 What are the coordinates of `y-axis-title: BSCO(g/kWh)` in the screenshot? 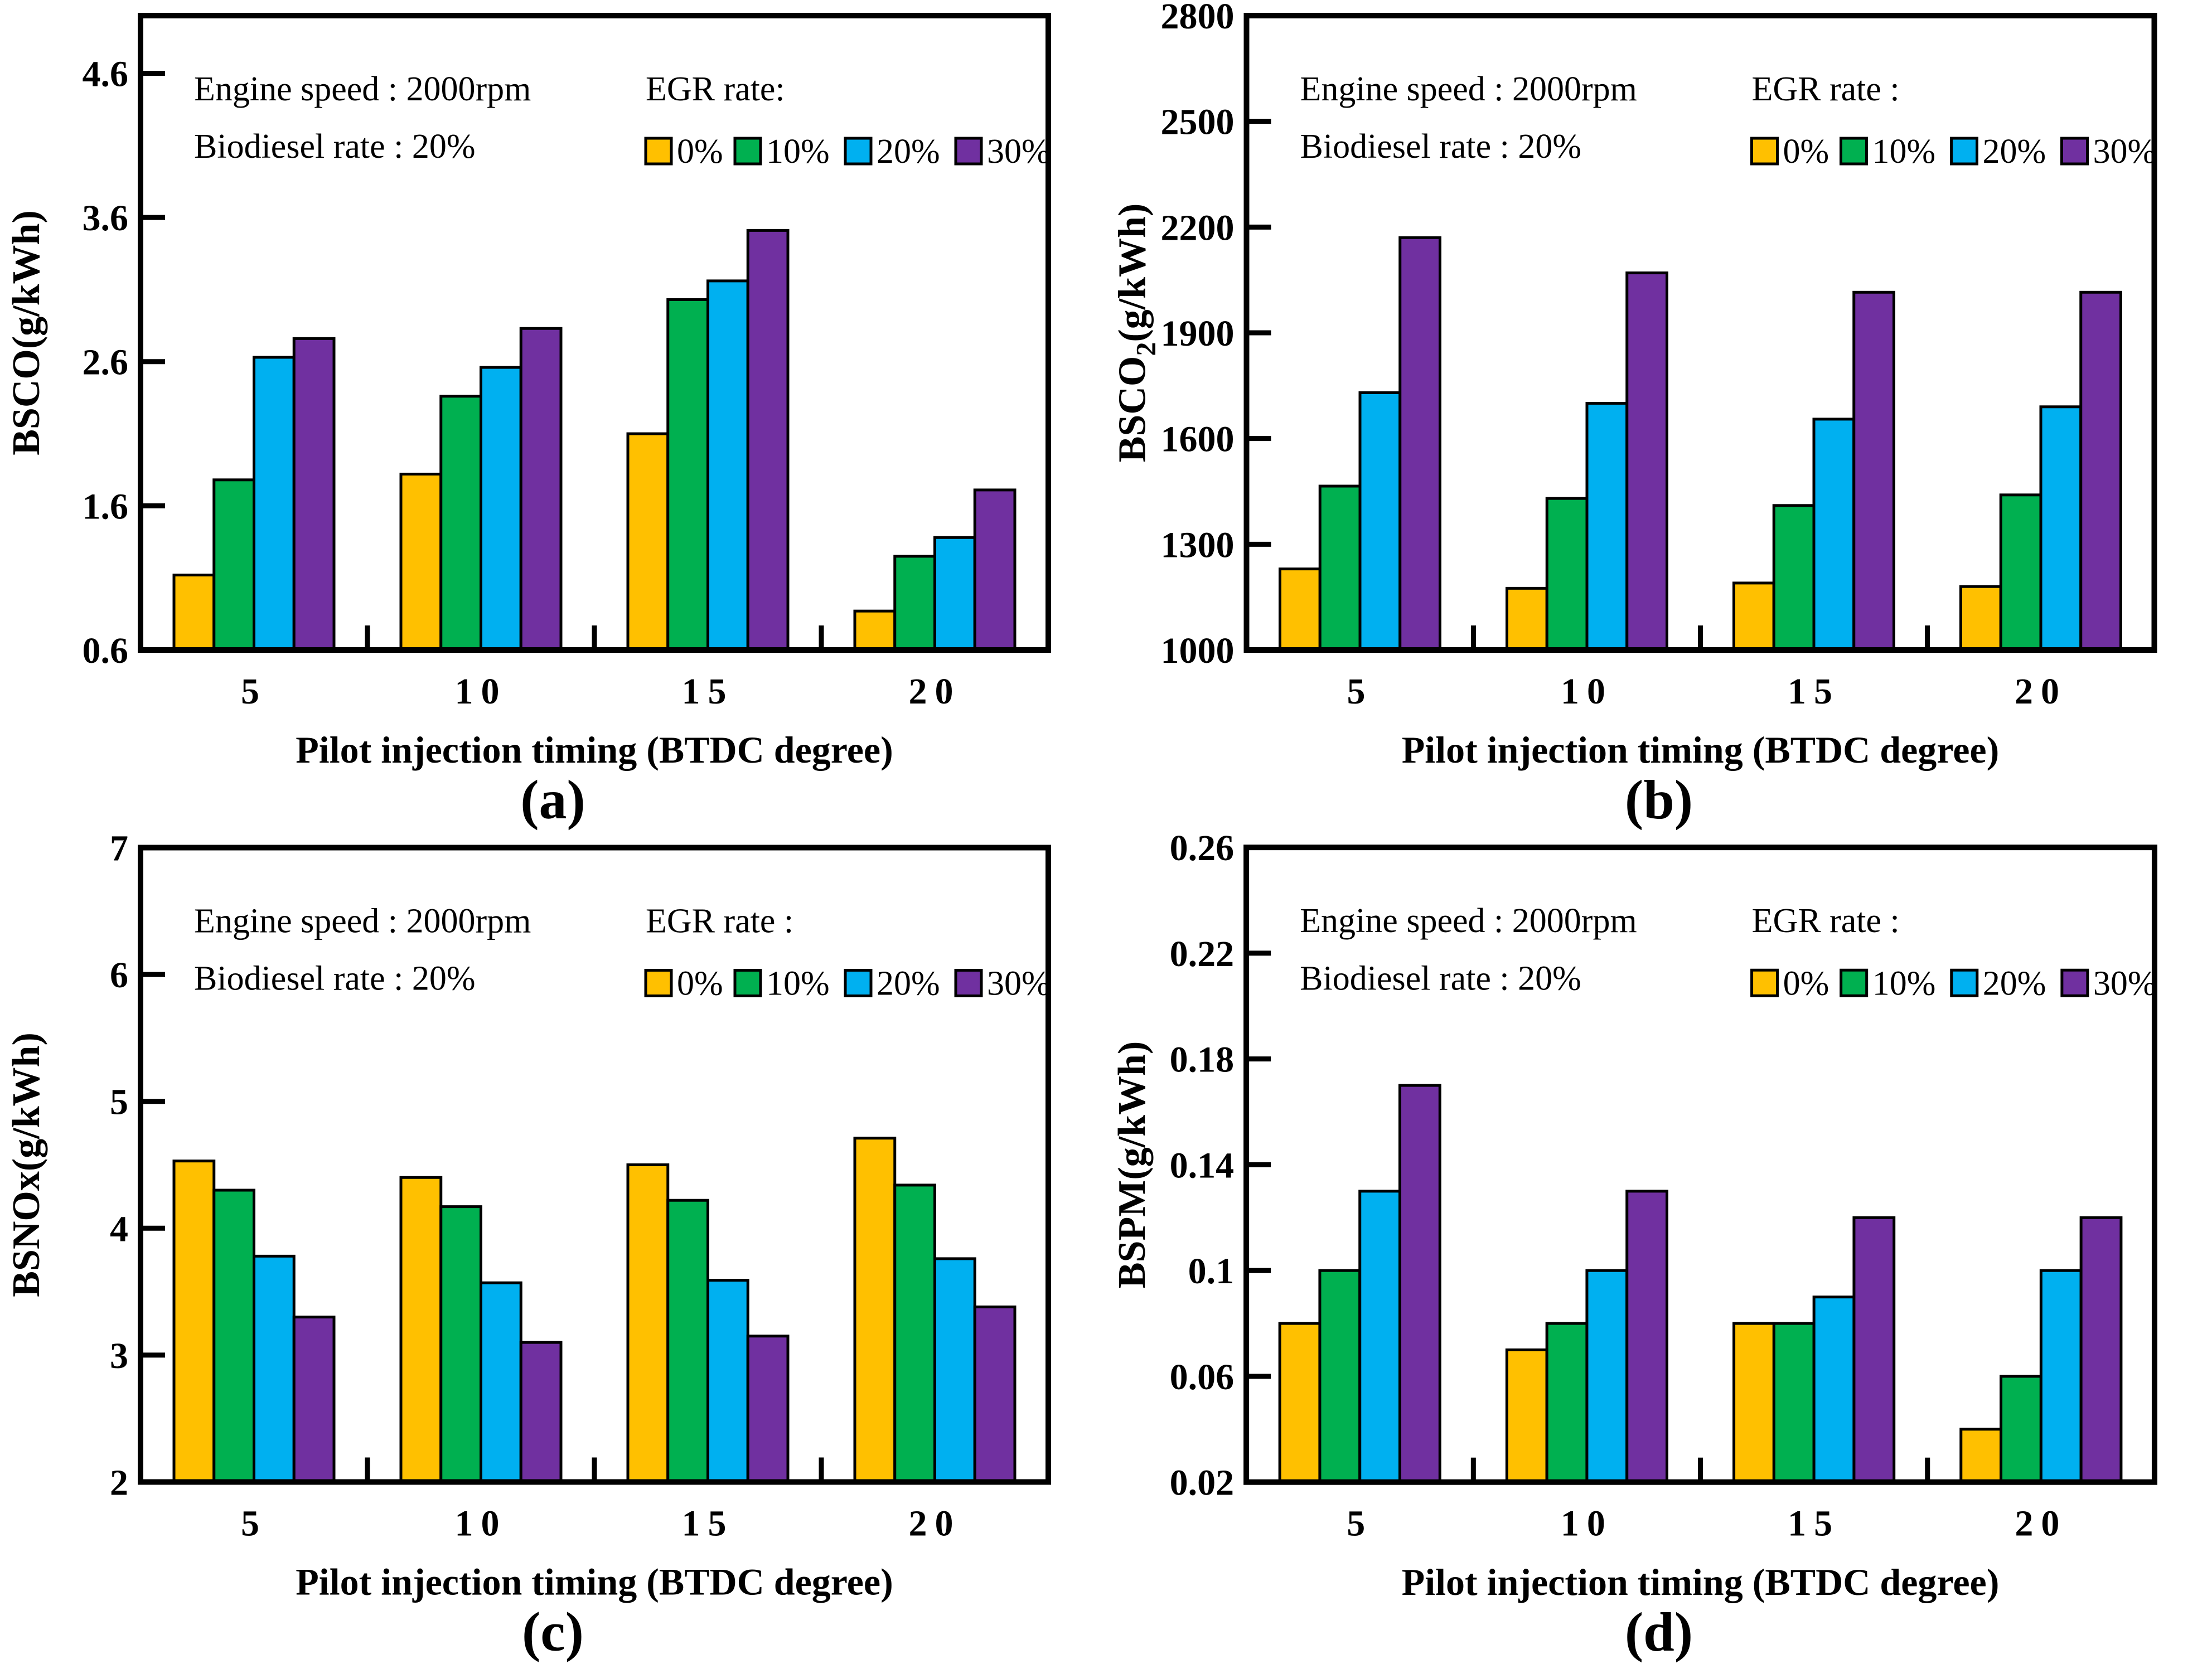 It's located at (26, 332).